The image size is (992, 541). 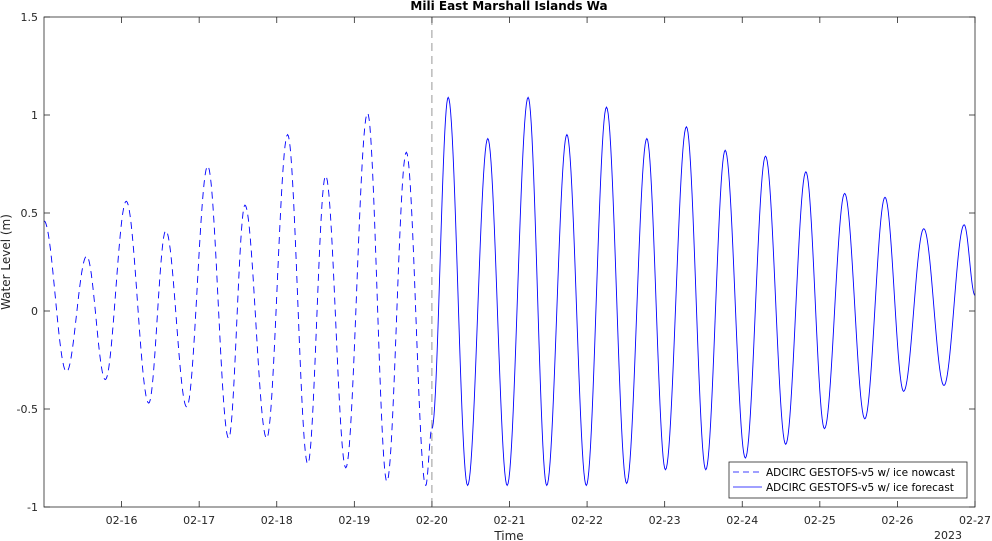 What do you see at coordinates (742, 520) in the screenshot?
I see `x-tick-label: 02-24` at bounding box center [742, 520].